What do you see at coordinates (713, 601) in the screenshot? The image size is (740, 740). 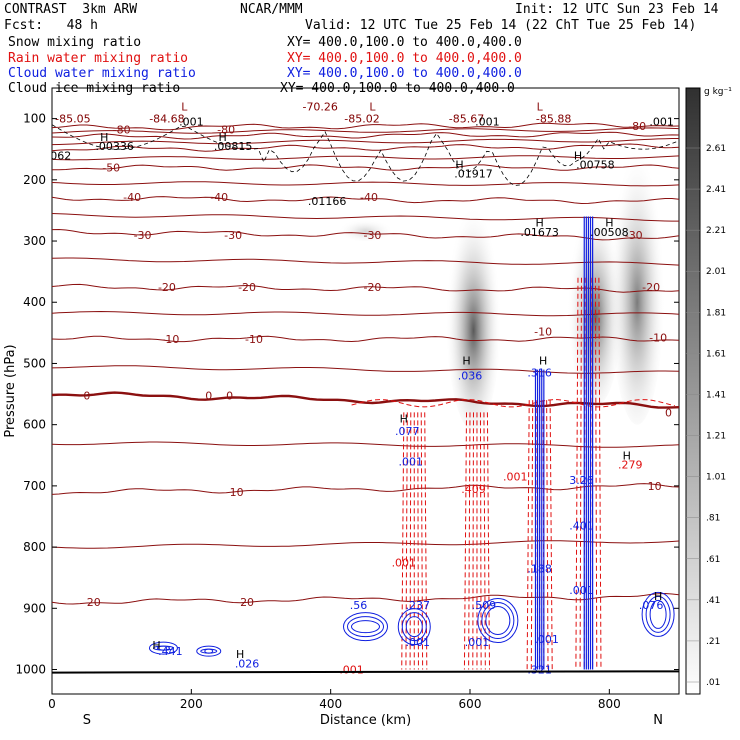 I see `colorbar-tick-label: .41` at bounding box center [713, 601].